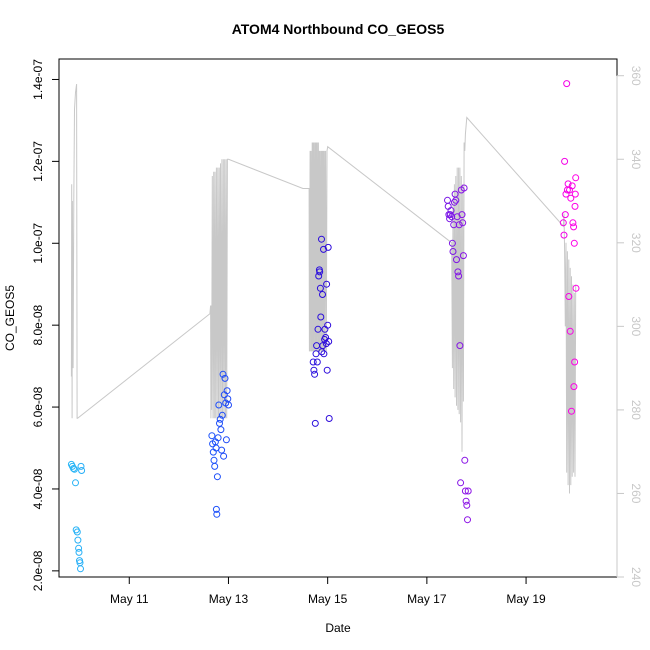 This screenshot has height=650, width=650. Describe the element at coordinates (636, 577) in the screenshot. I see `y2-tick-label: 240` at that location.